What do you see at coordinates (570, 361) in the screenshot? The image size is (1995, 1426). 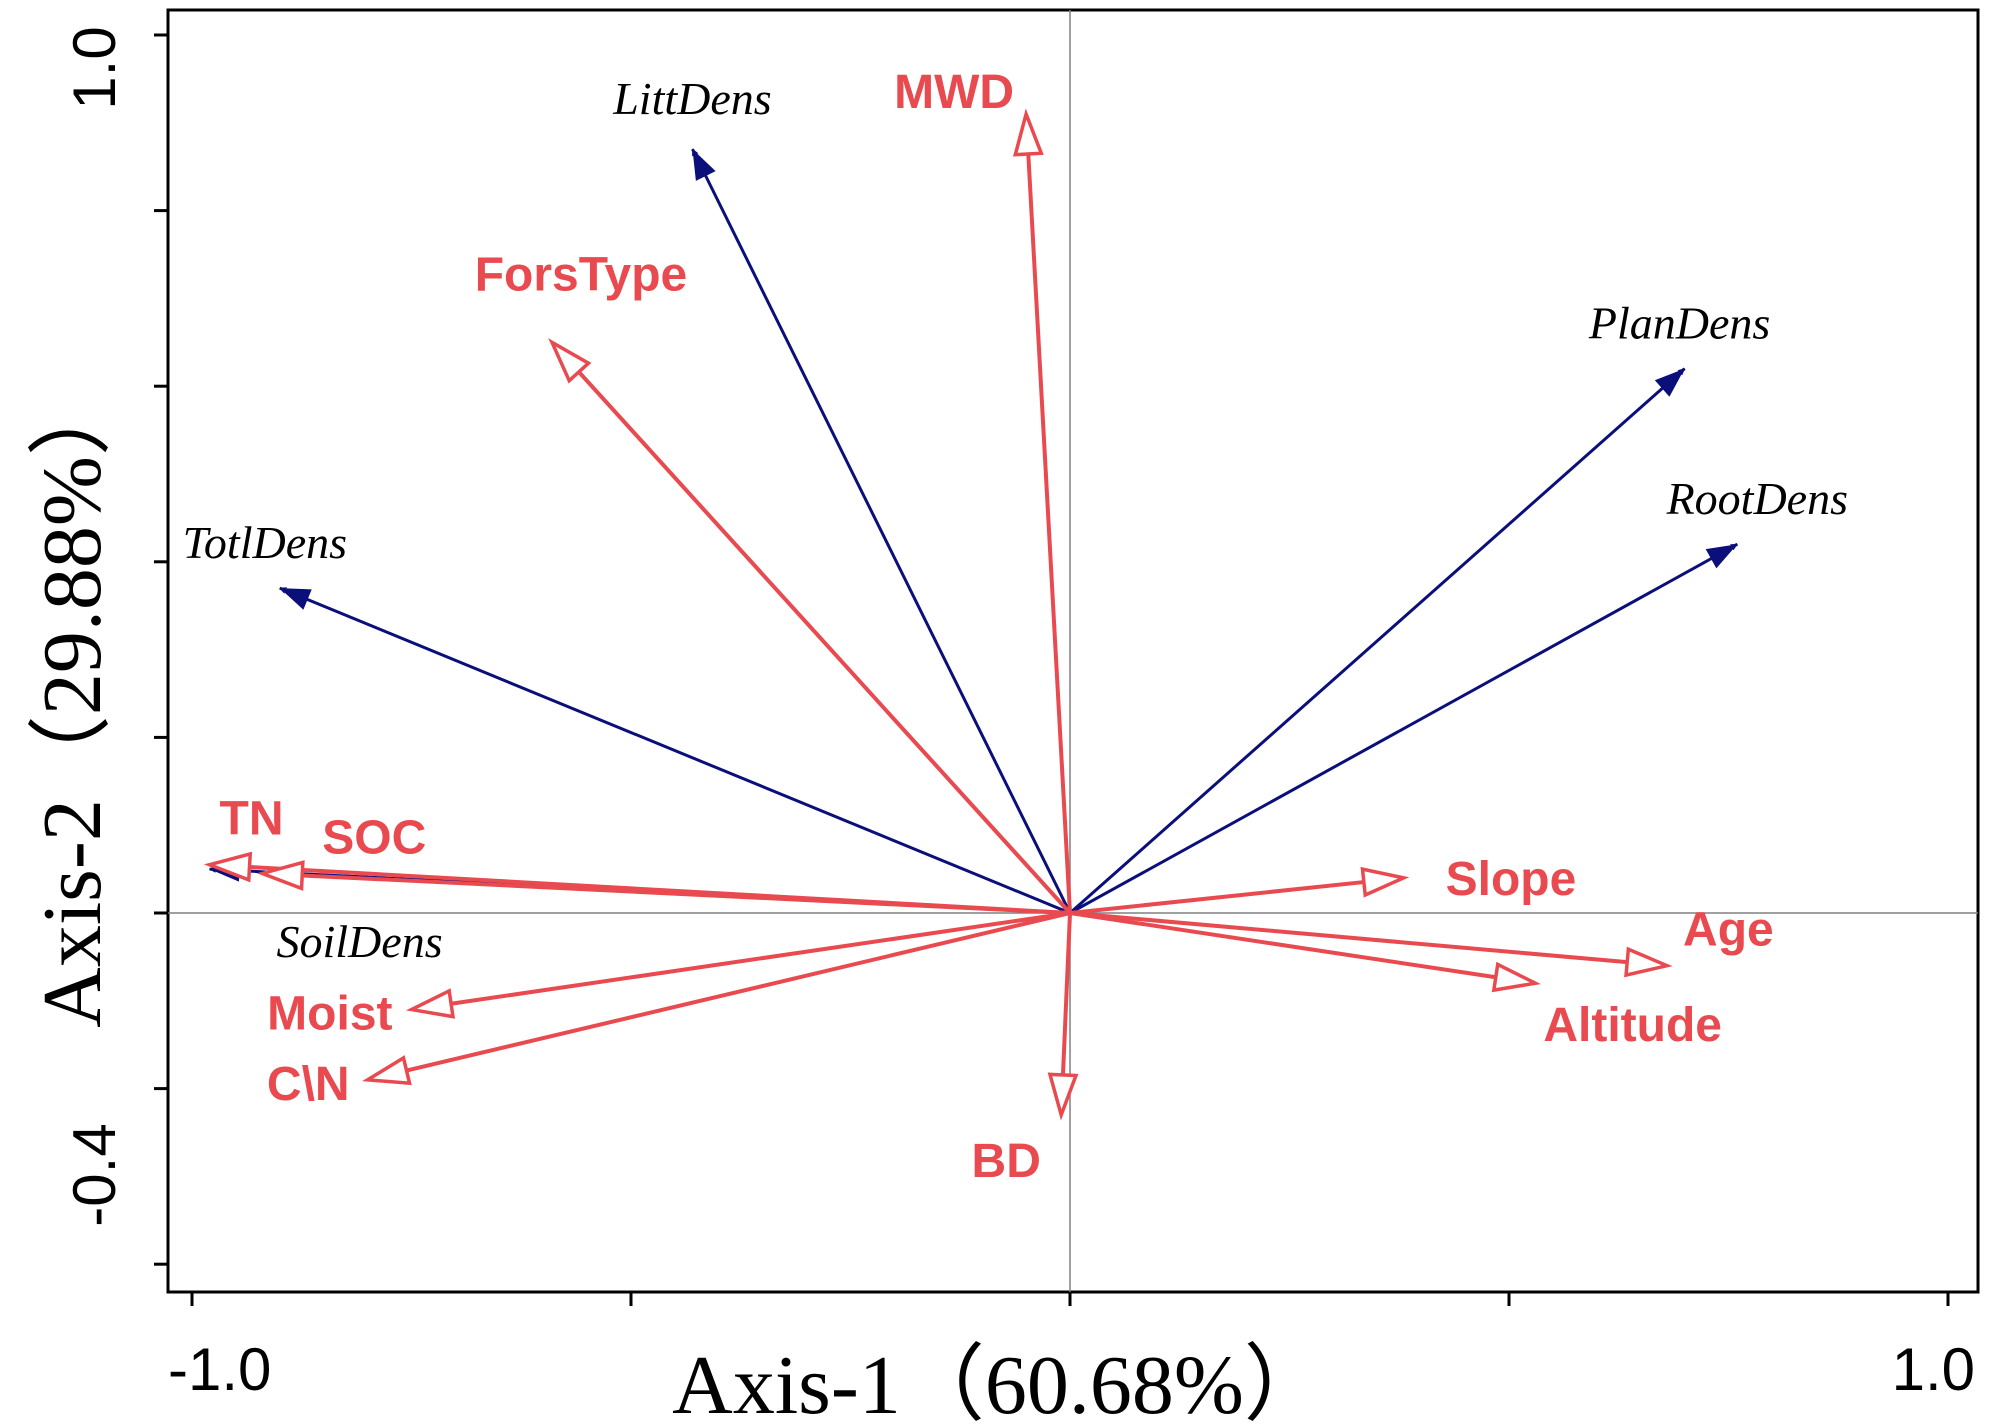 I see `environment-arrowhead-forstype` at bounding box center [570, 361].